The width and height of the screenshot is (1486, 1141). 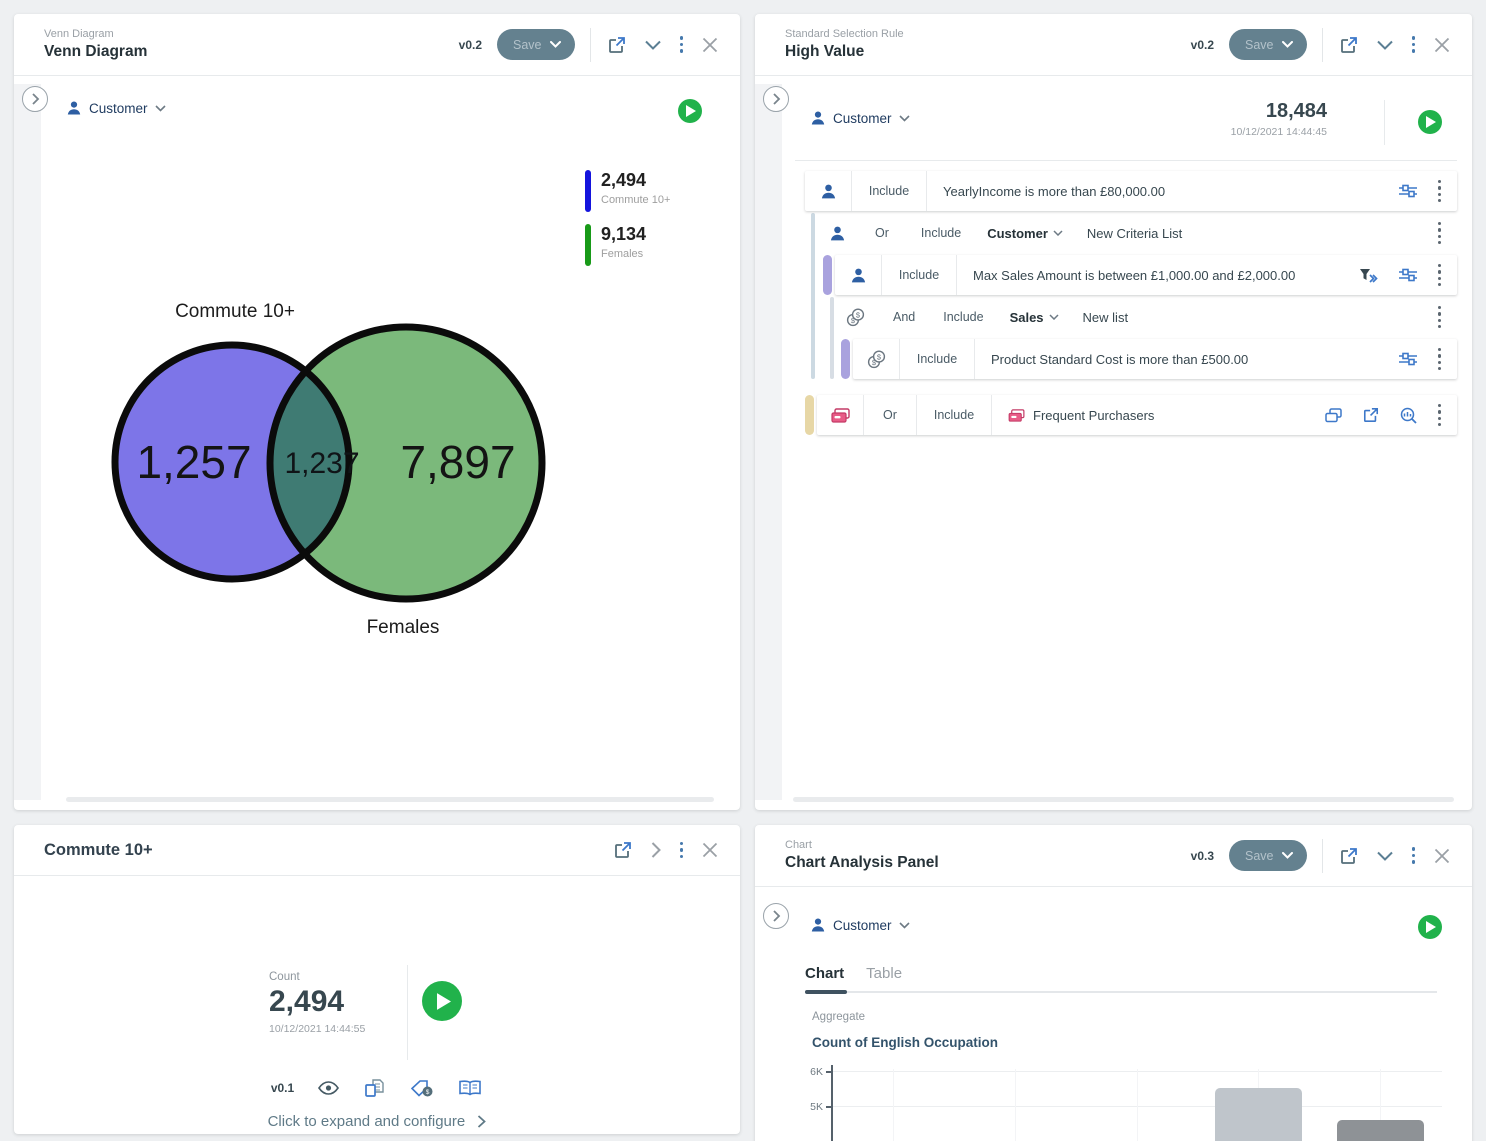 I want to click on page-title: Venn Diagram, so click(x=96, y=51).